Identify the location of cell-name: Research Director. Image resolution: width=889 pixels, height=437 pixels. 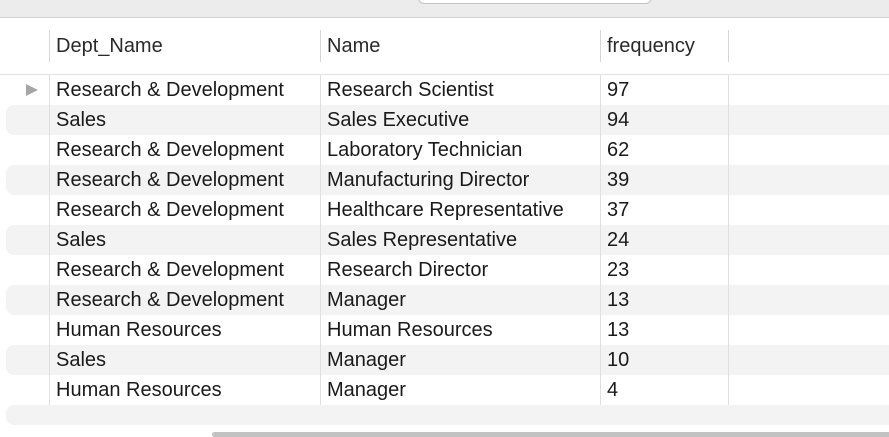
(460, 270).